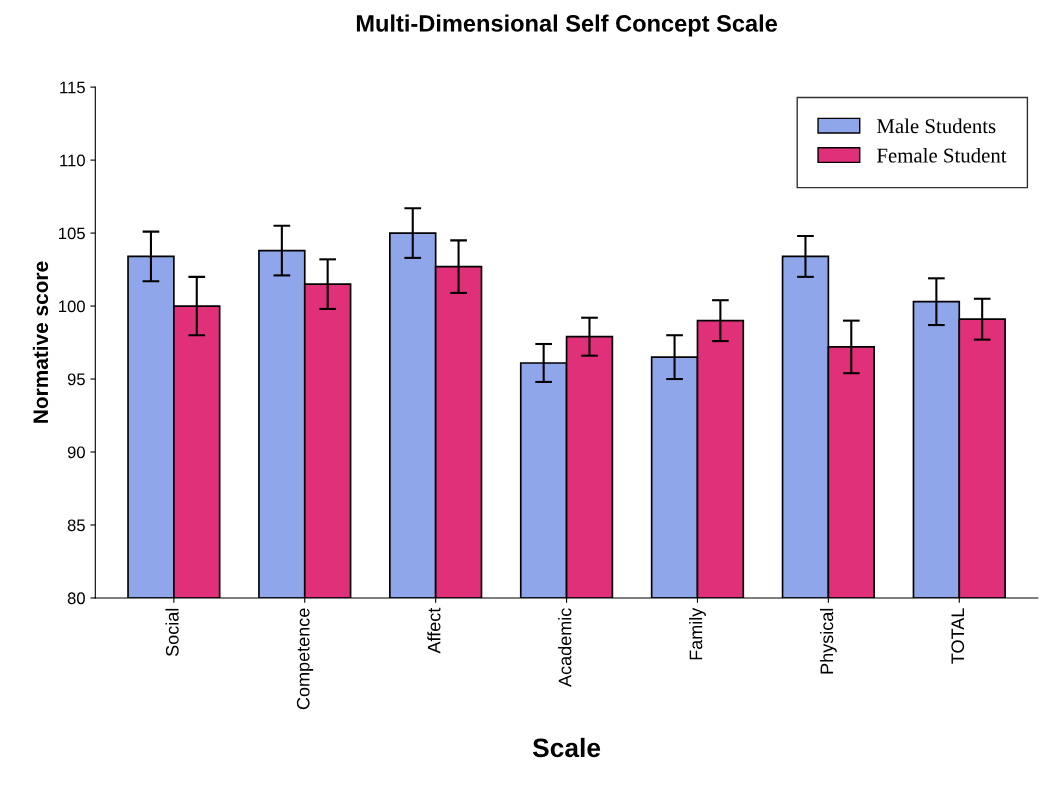  What do you see at coordinates (40, 342) in the screenshot?
I see `y-axis-title: Normative score` at bounding box center [40, 342].